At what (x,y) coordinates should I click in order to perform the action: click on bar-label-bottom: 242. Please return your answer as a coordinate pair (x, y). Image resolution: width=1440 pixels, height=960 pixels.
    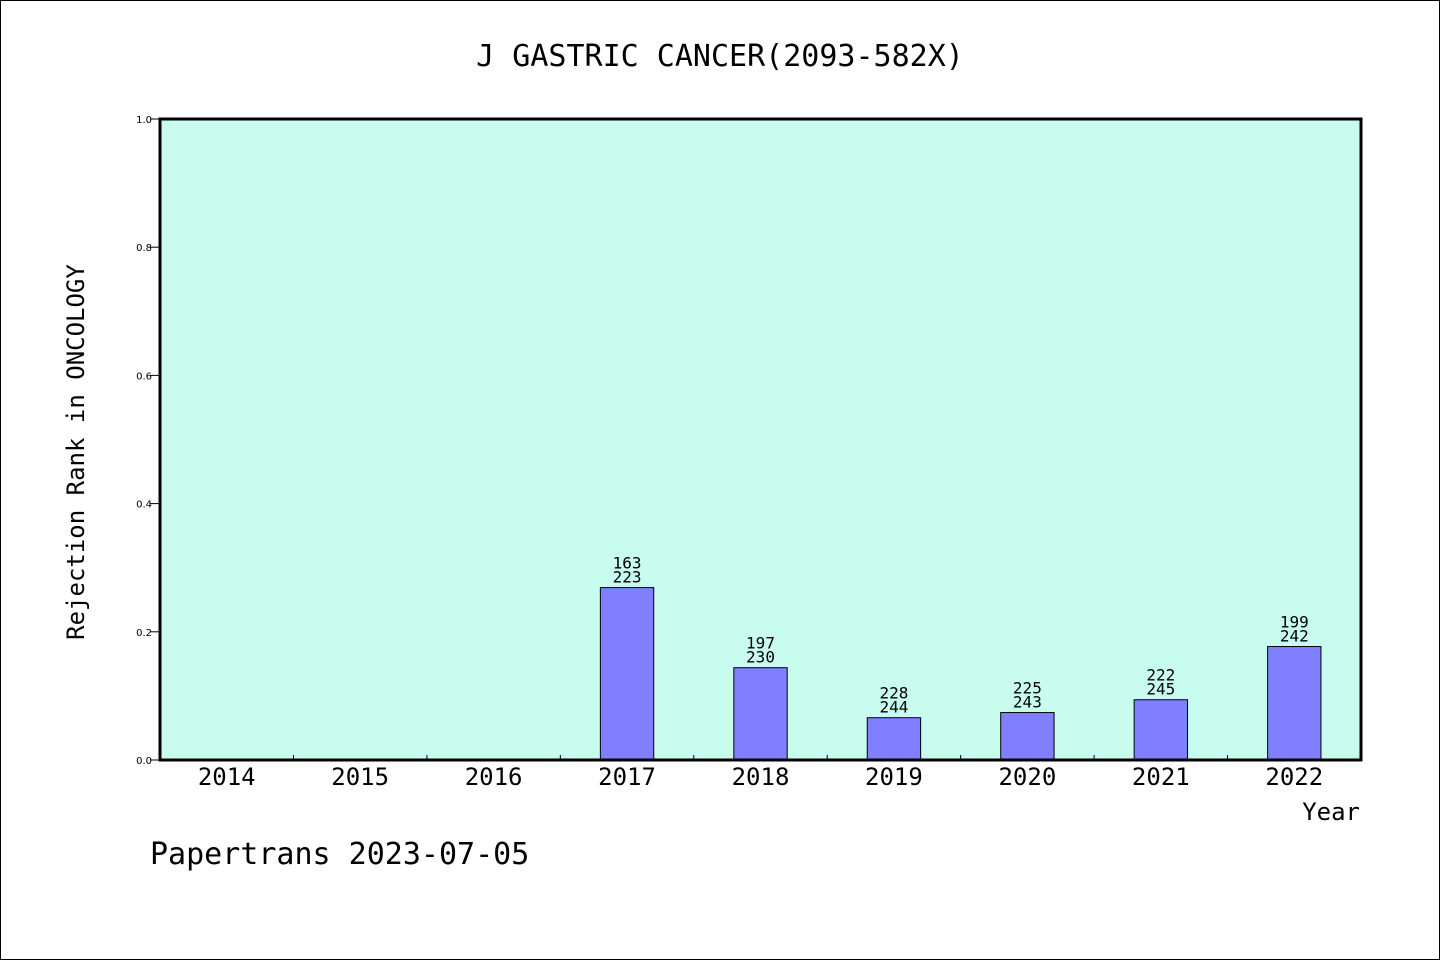
    Looking at the image, I should click on (1294, 636).